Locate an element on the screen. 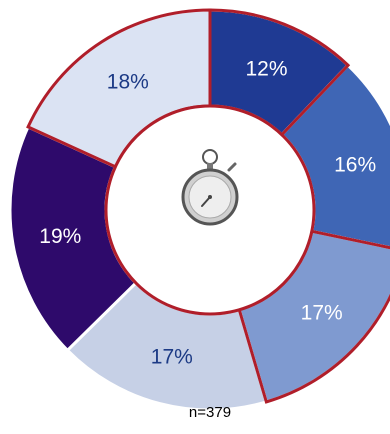 The image size is (390, 434). slice-percent-label: 12% is located at coordinates (266, 68).